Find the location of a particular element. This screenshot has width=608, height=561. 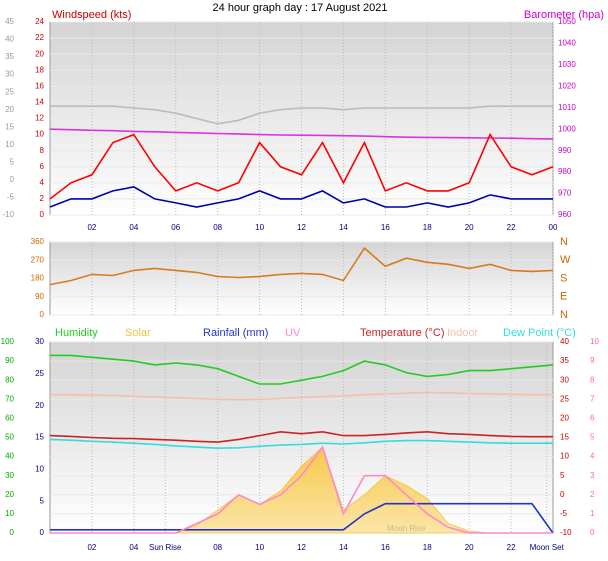

y4-tick-label: 9 is located at coordinates (592, 360).